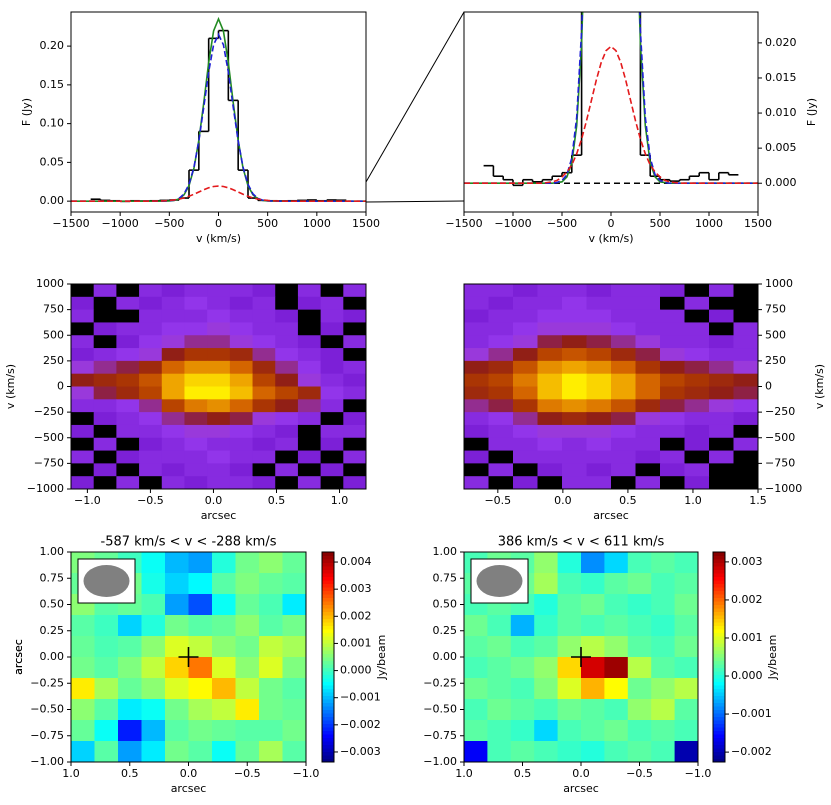 This screenshot has width=831, height=805. Describe the element at coordinates (52, 656) in the screenshot. I see `y-tick-label: 0.00` at that location.